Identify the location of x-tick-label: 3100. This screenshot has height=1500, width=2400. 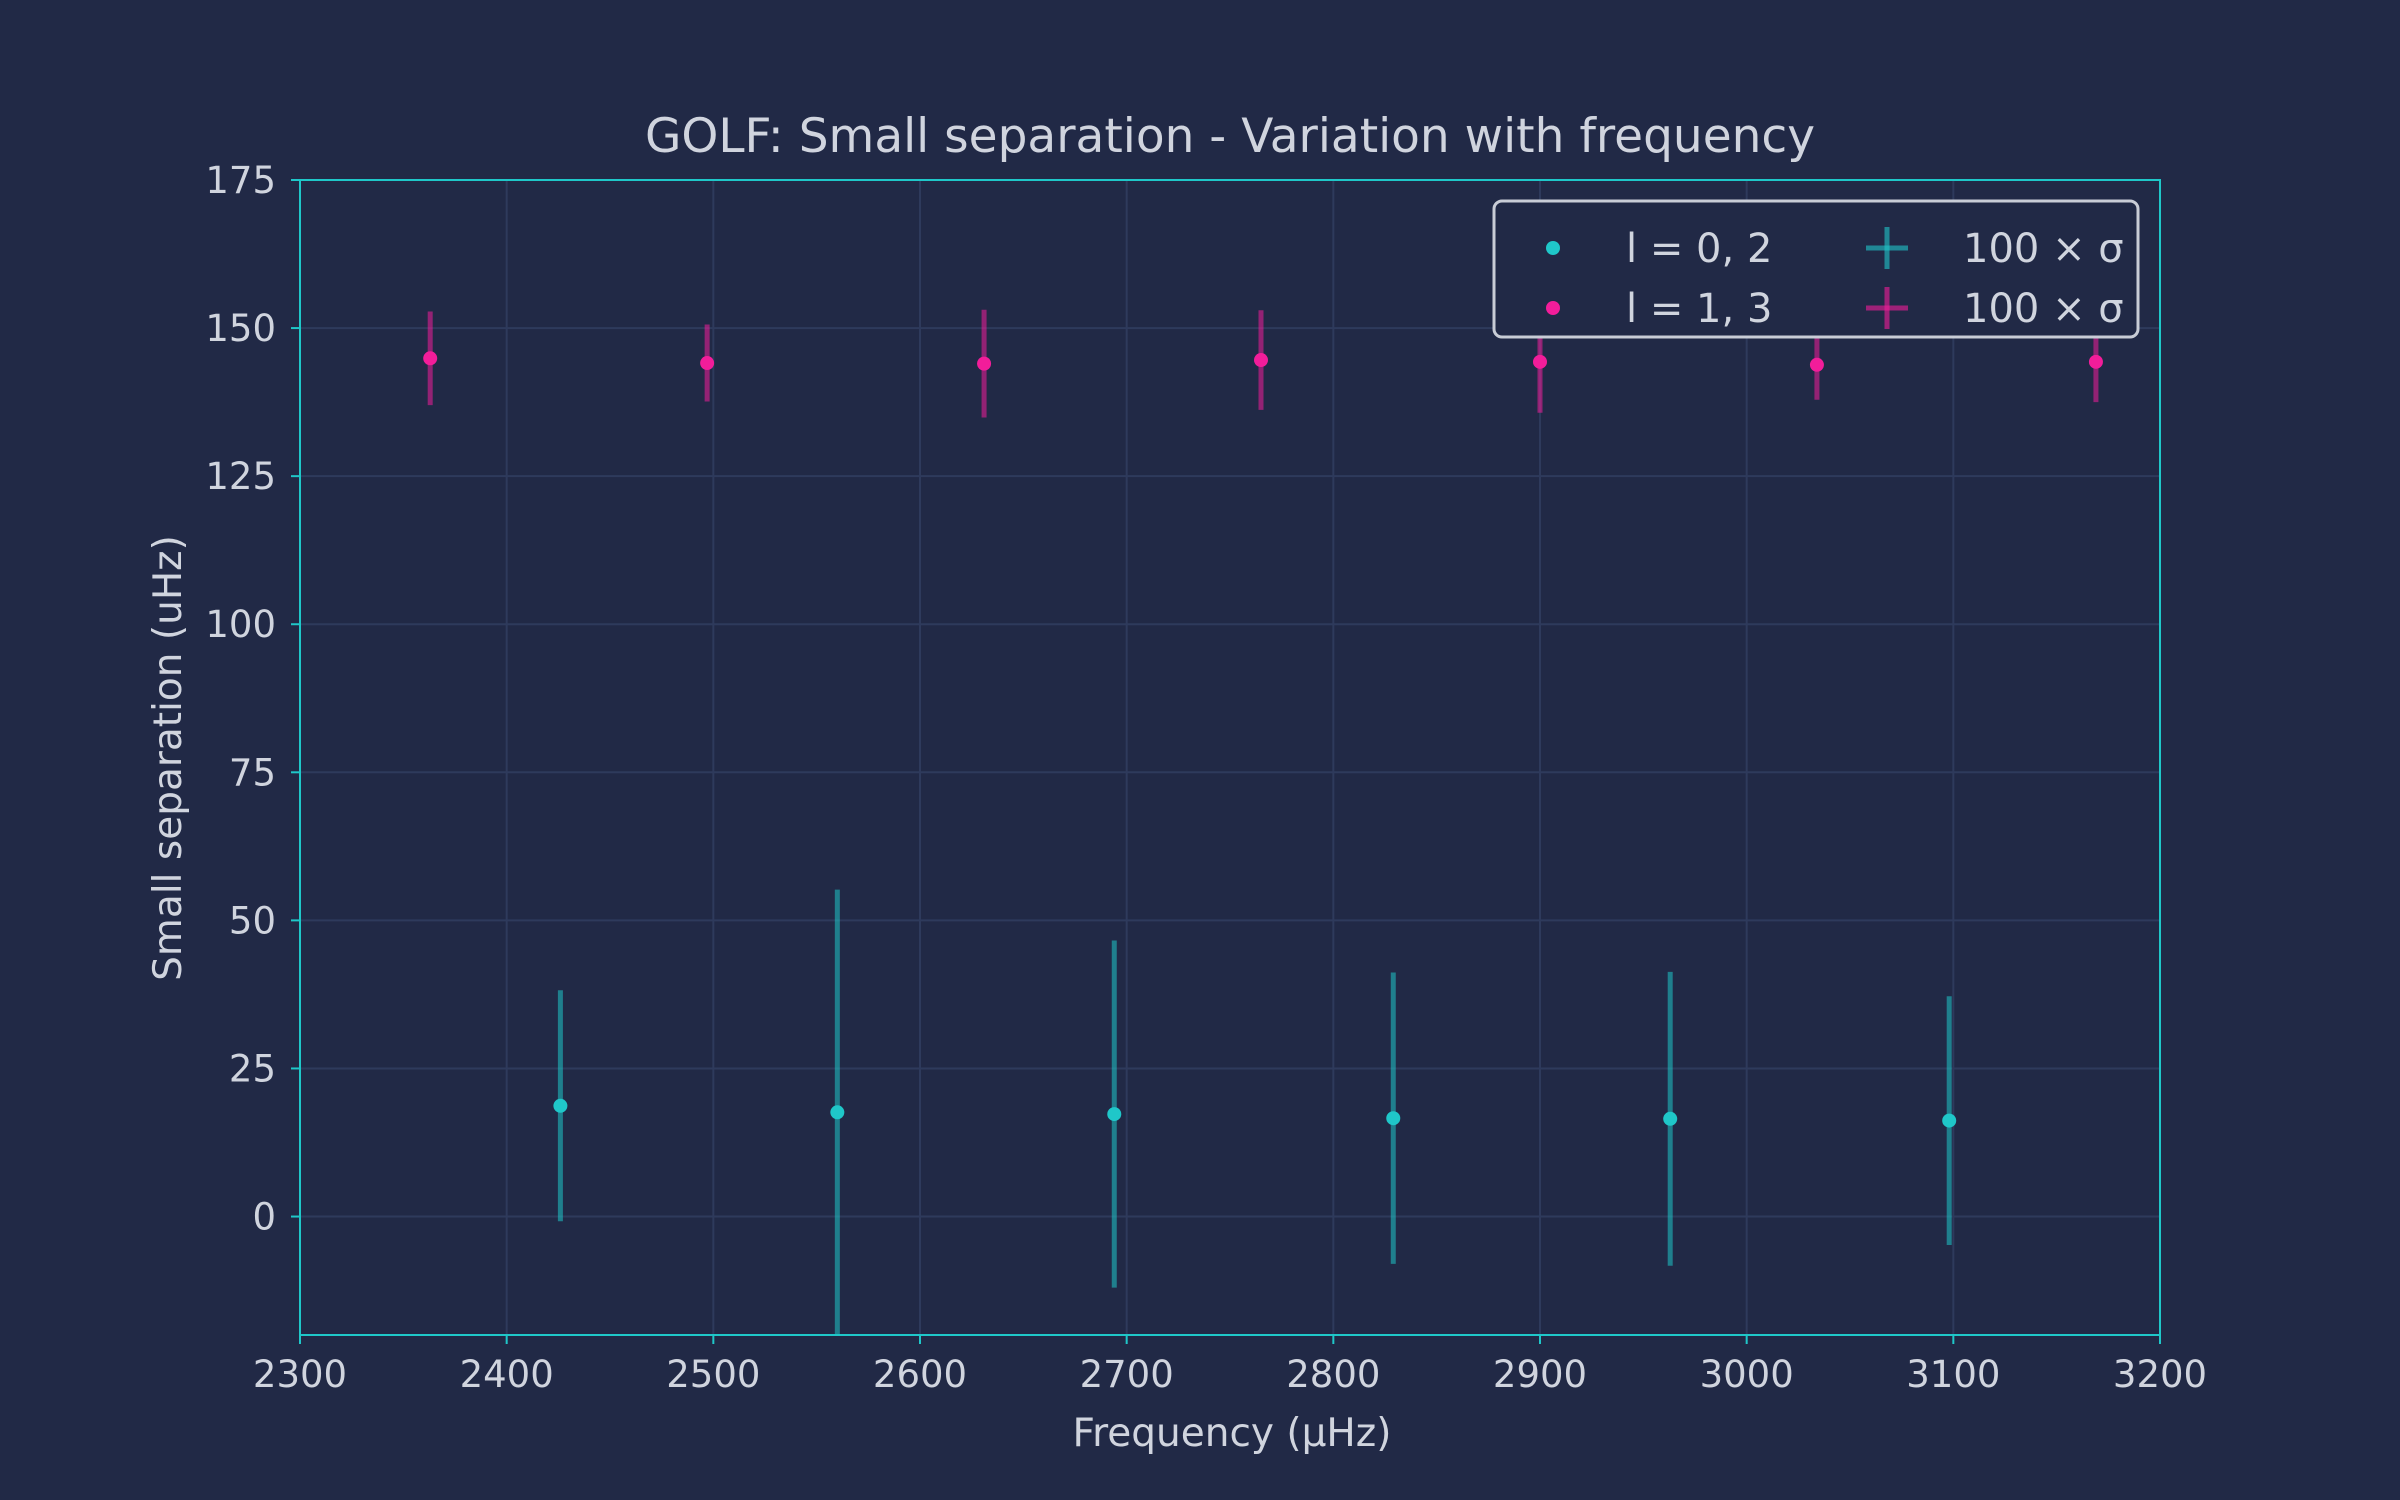
(1953, 1374).